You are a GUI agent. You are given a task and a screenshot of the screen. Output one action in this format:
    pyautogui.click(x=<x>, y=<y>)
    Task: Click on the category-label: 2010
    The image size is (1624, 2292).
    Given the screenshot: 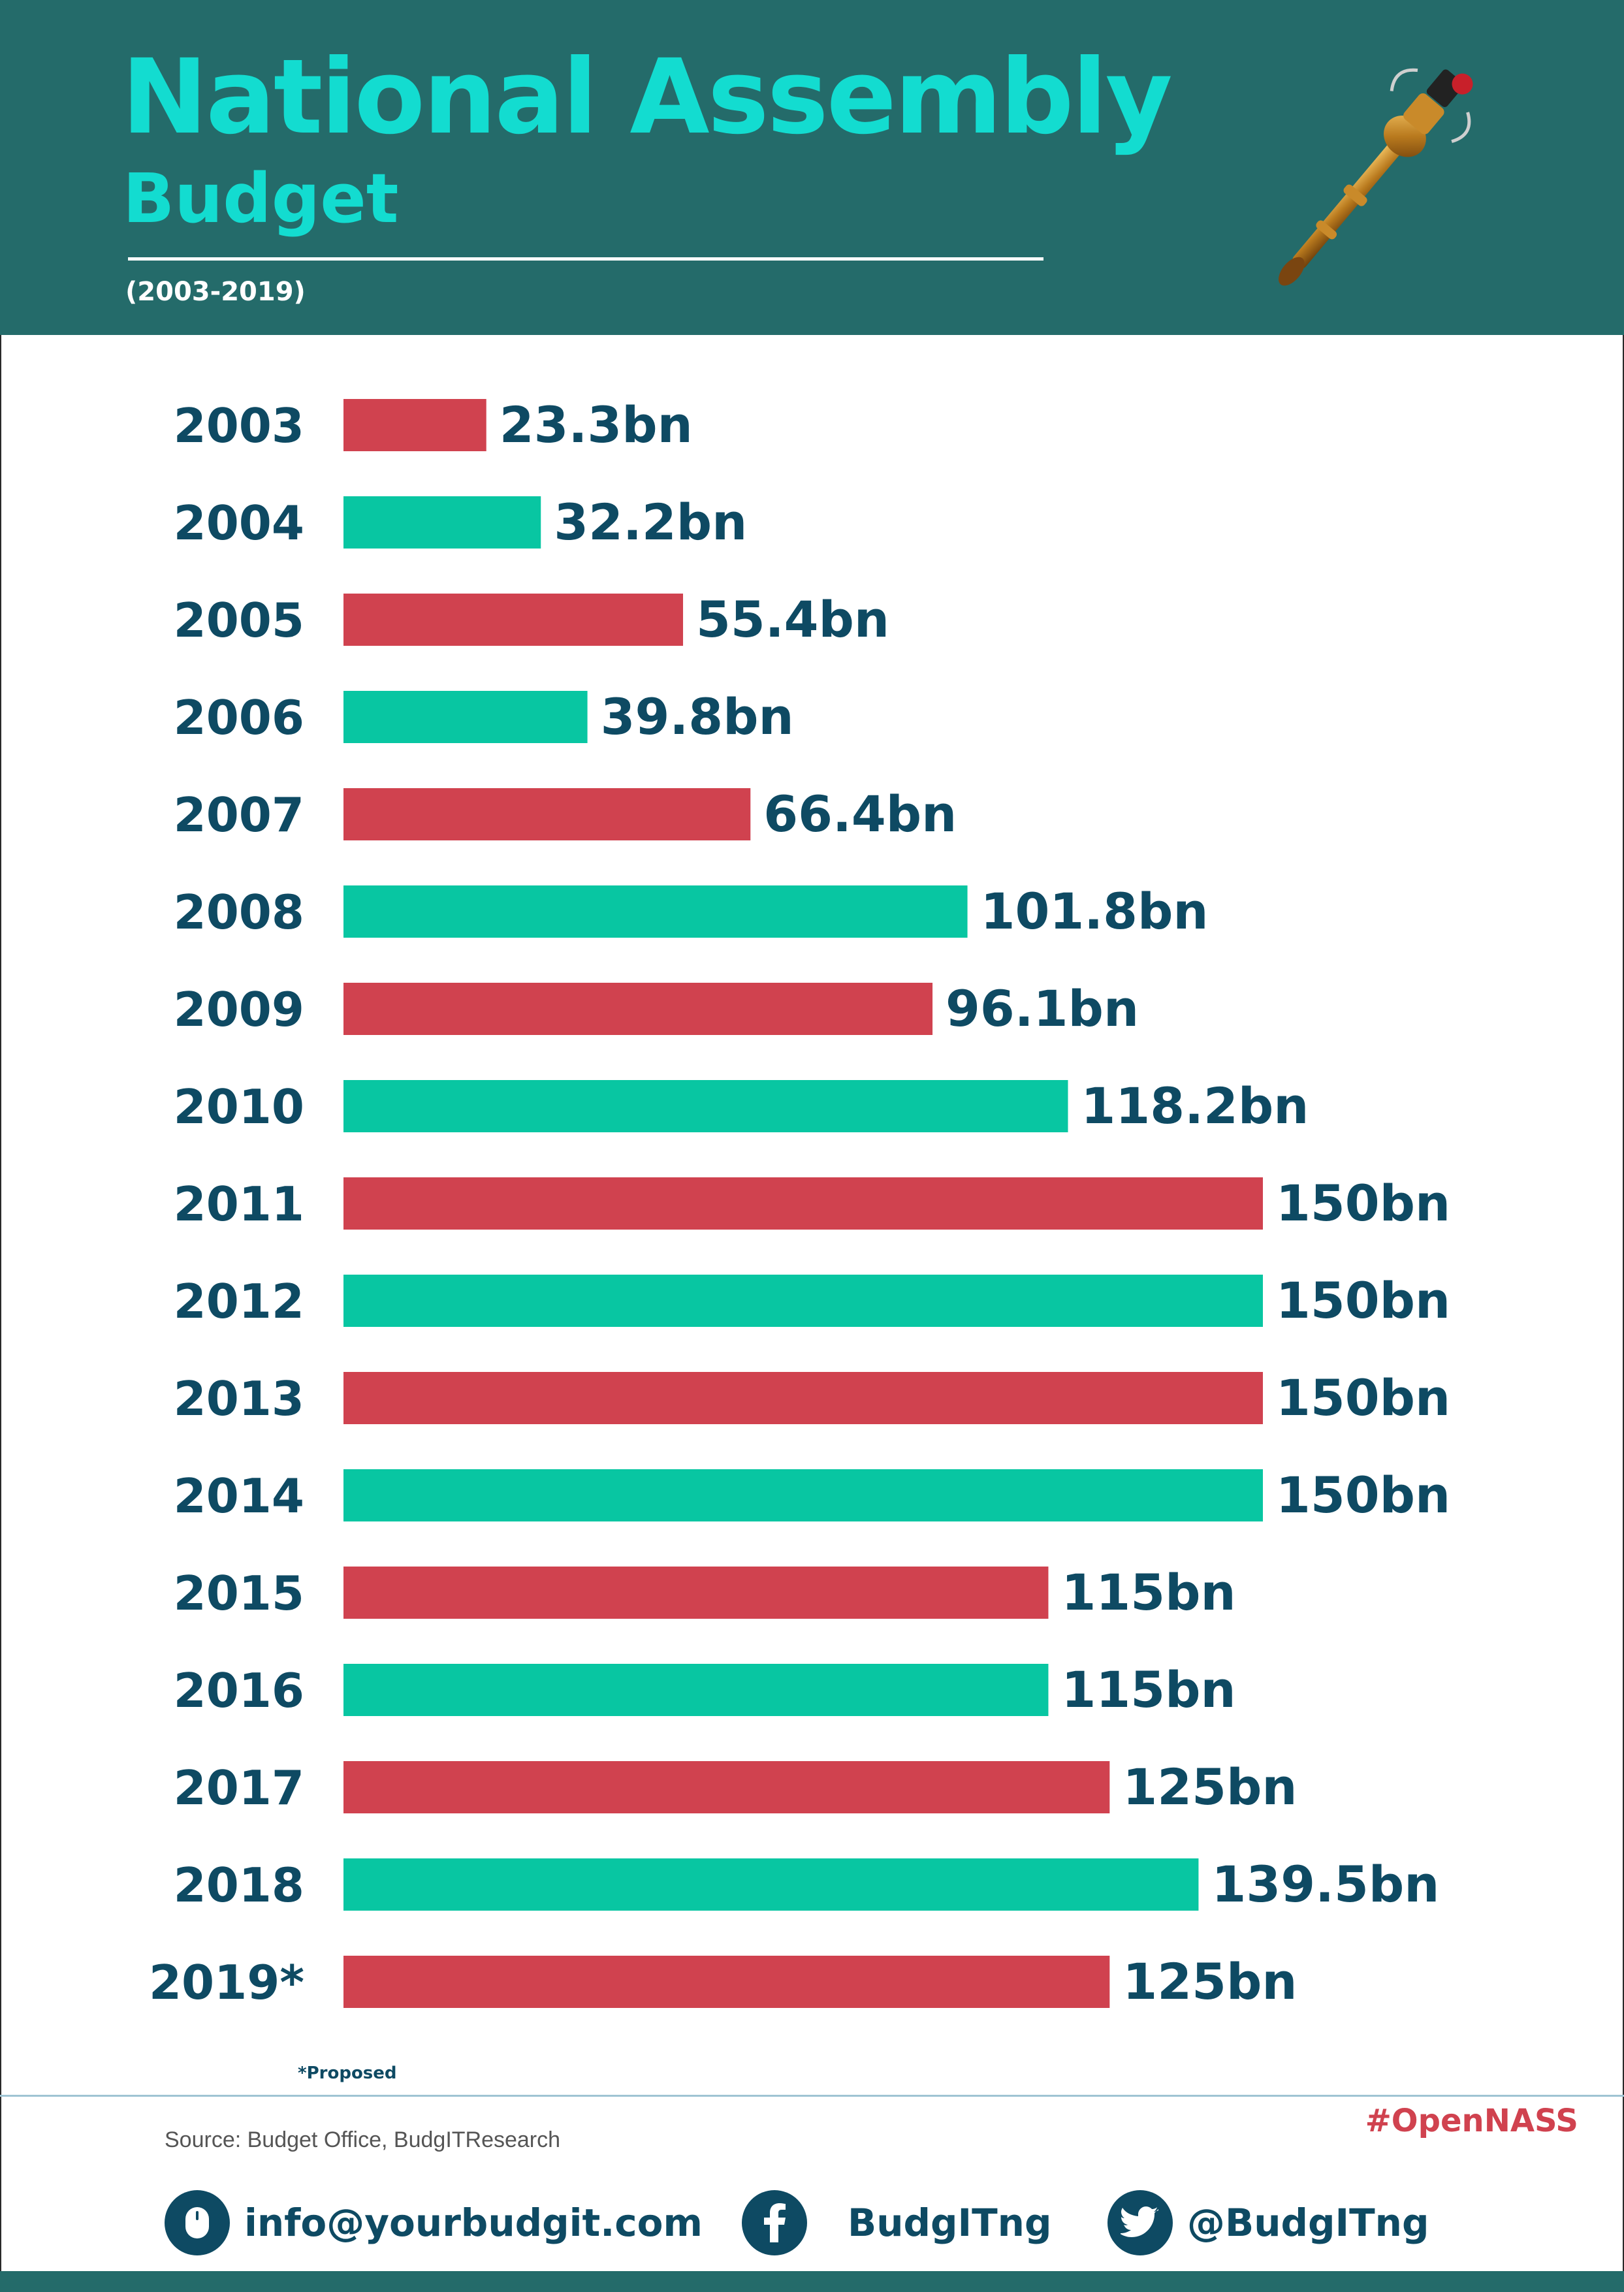 What is the action you would take?
    pyautogui.click(x=239, y=1106)
    